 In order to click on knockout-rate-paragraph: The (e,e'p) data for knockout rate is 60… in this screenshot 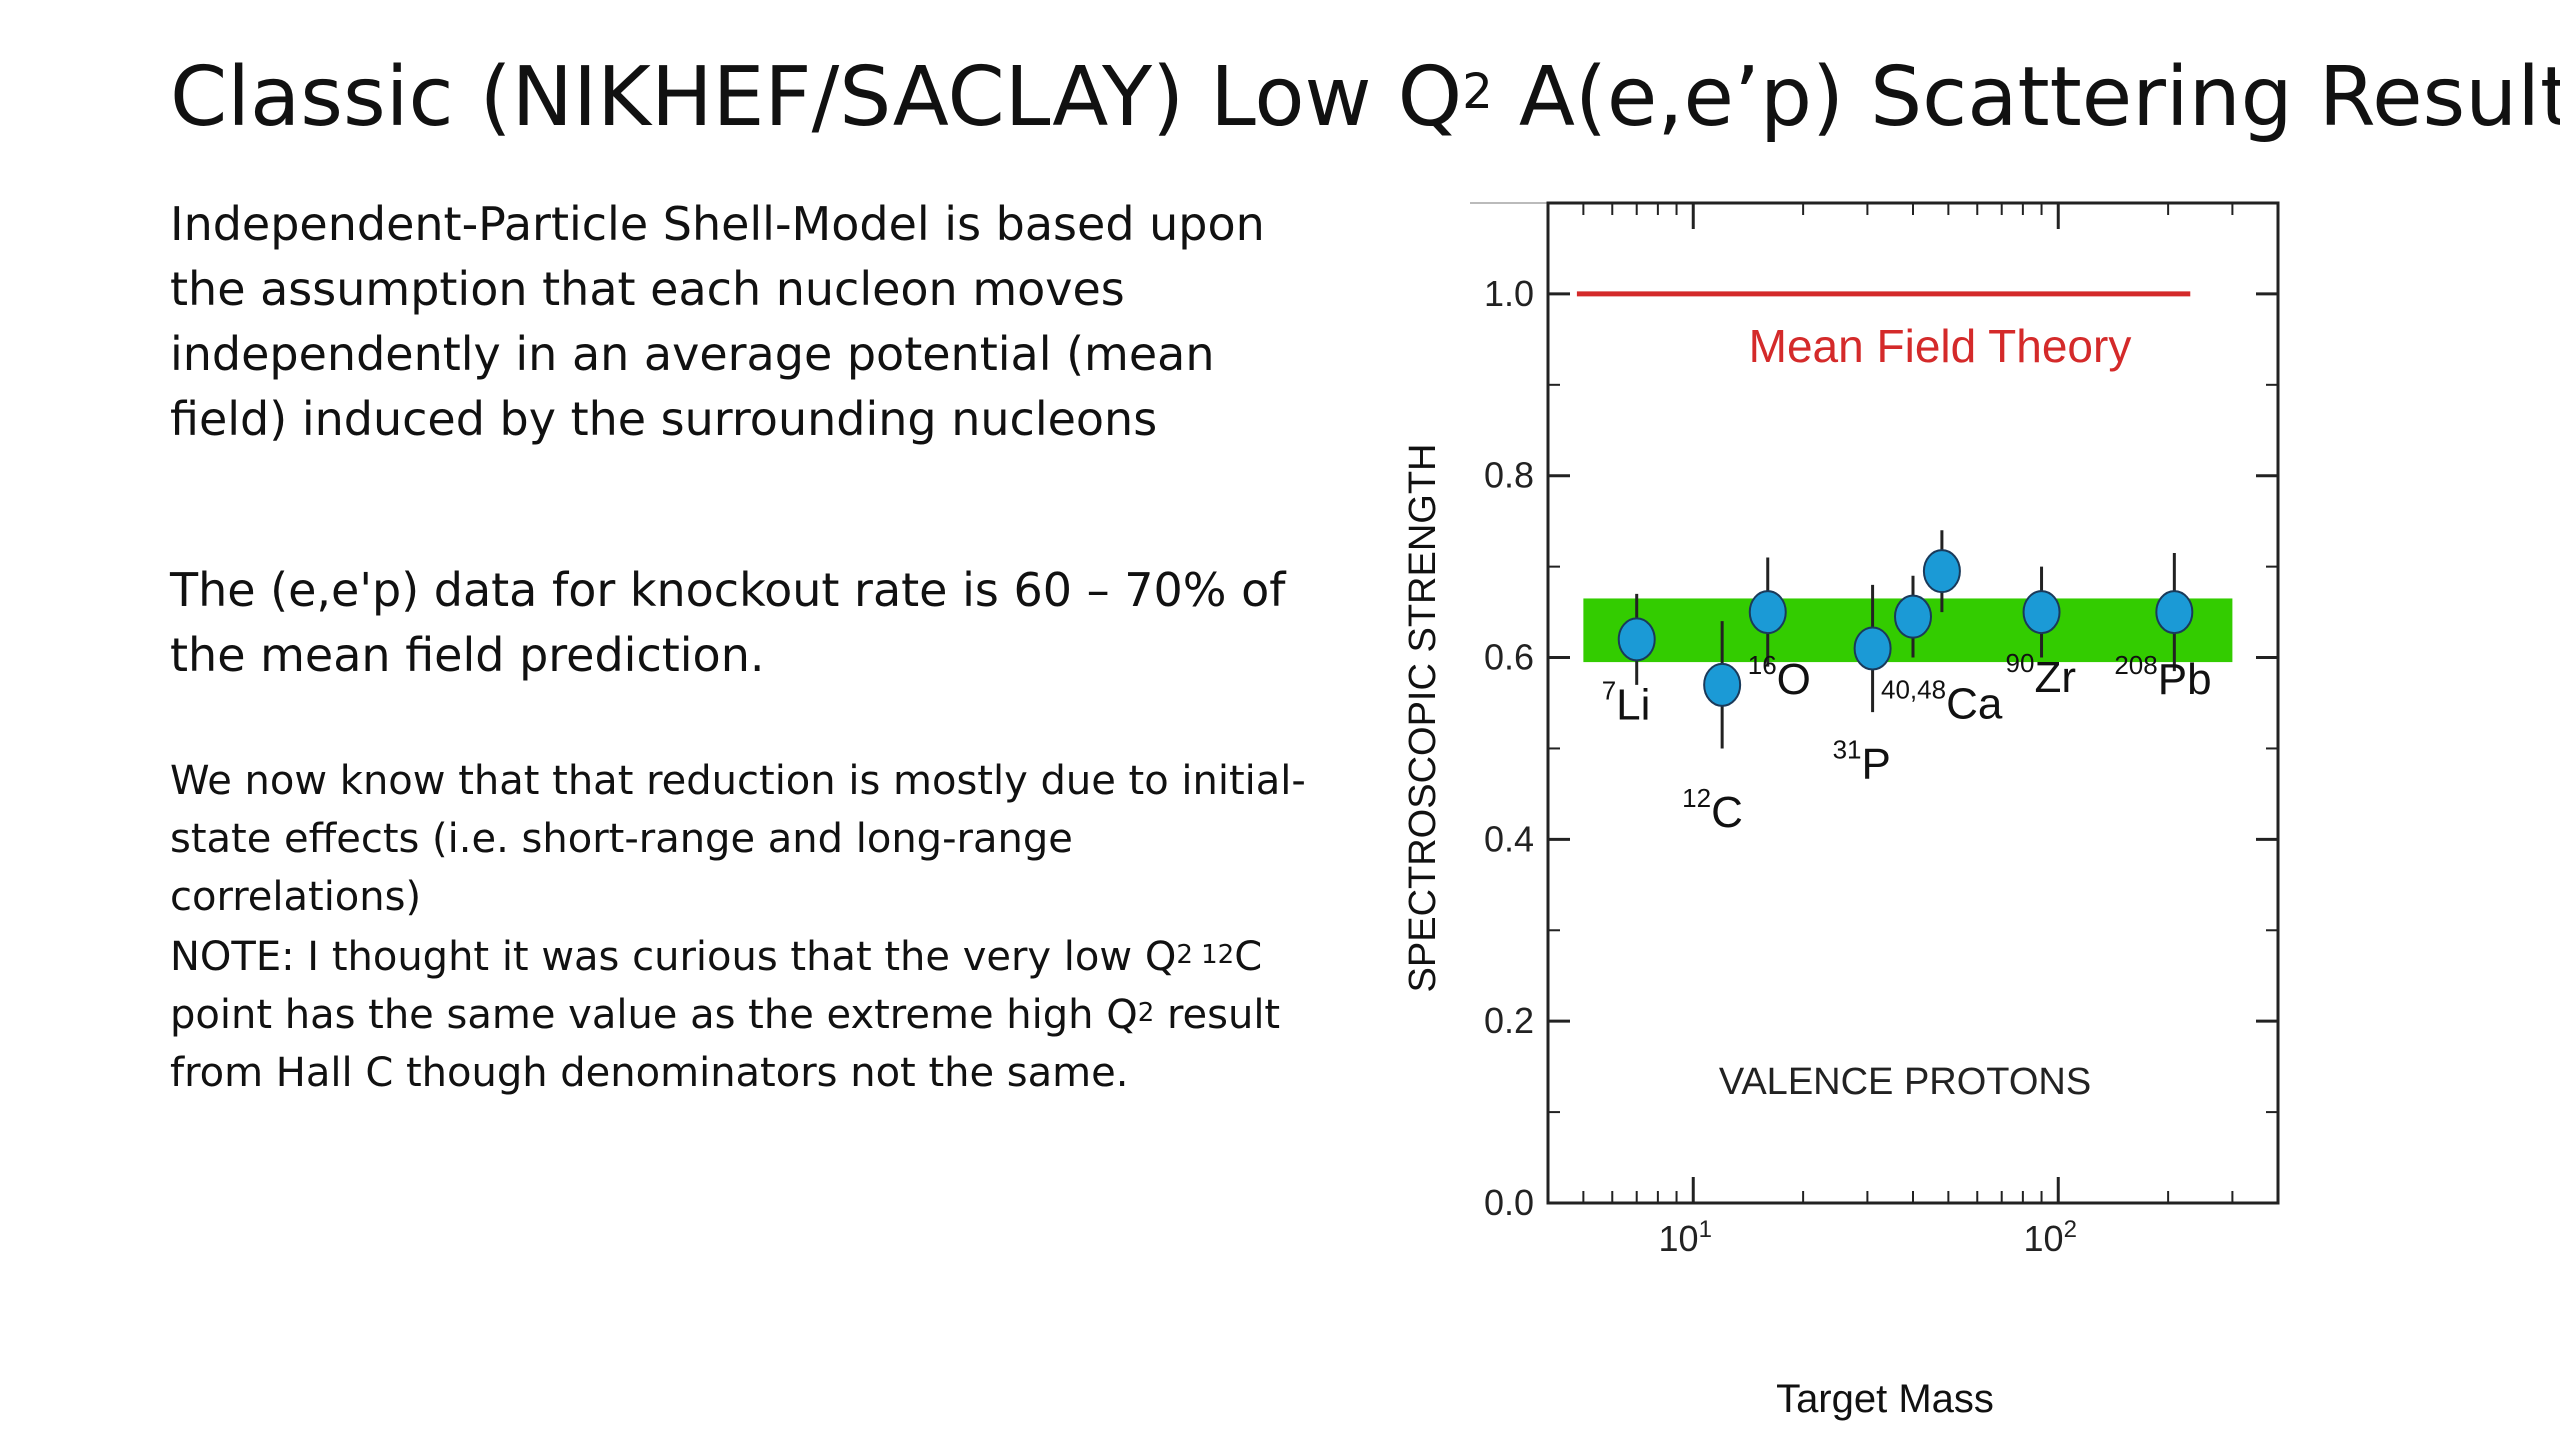, I will do `click(728, 622)`.